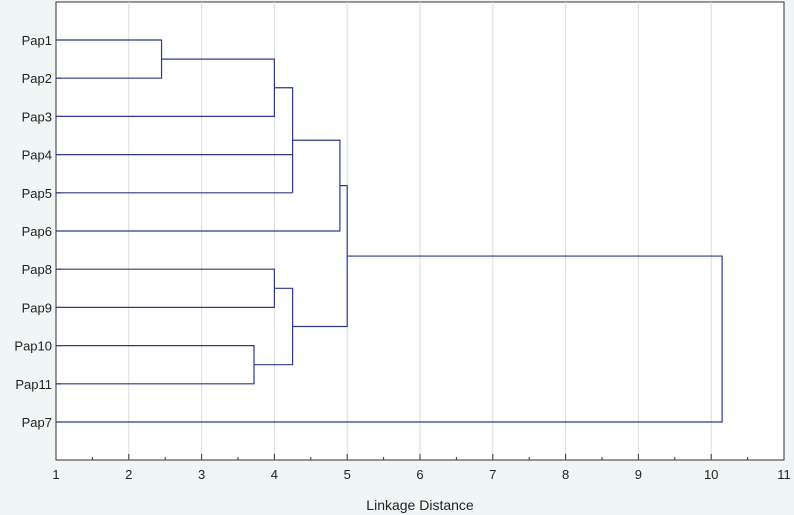 This screenshot has height=515, width=794. I want to click on x-tick-label-7: 7, so click(492, 474).